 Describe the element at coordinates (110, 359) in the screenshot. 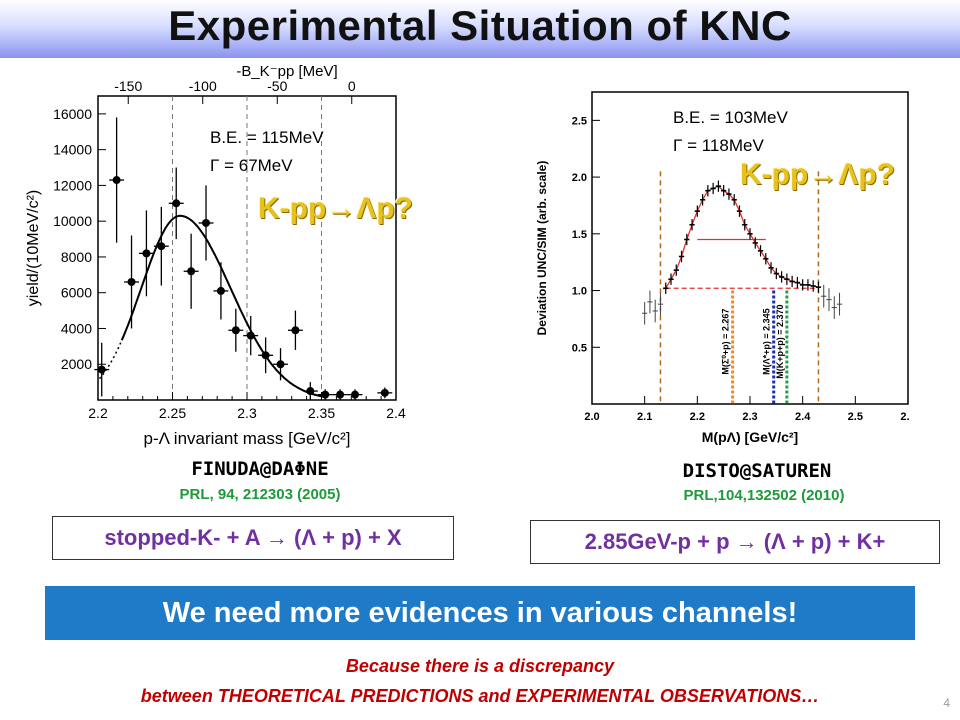

I see `fit-curve-dotted` at that location.